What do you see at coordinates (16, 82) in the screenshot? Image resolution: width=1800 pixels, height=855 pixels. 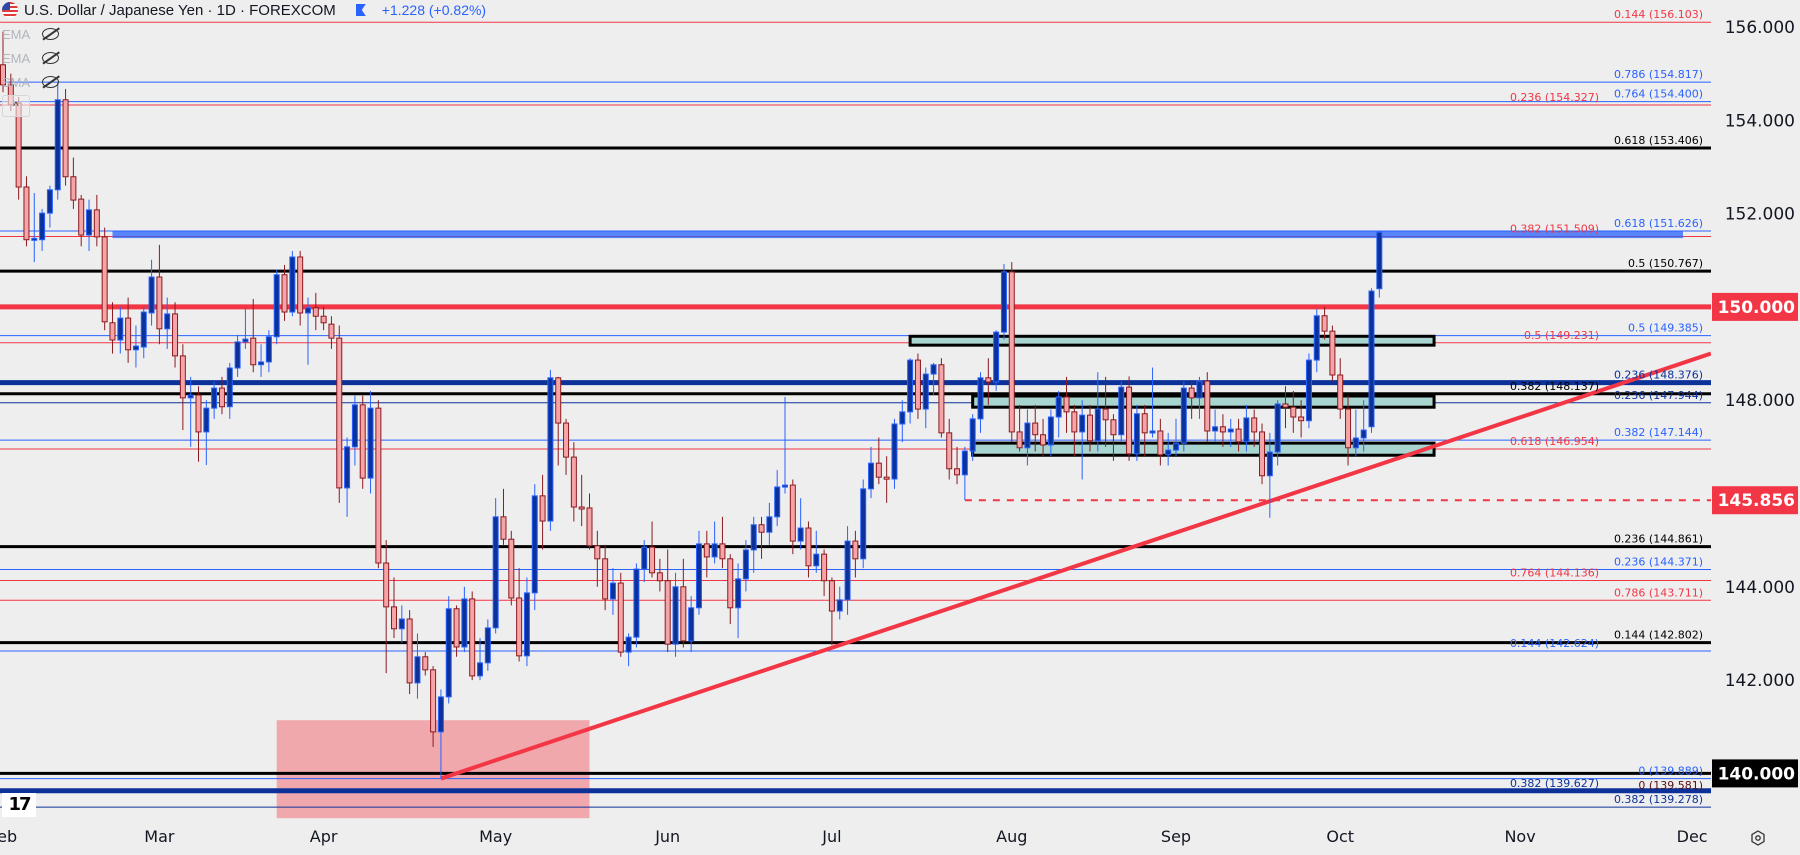 I see `indicator-label: SMA` at bounding box center [16, 82].